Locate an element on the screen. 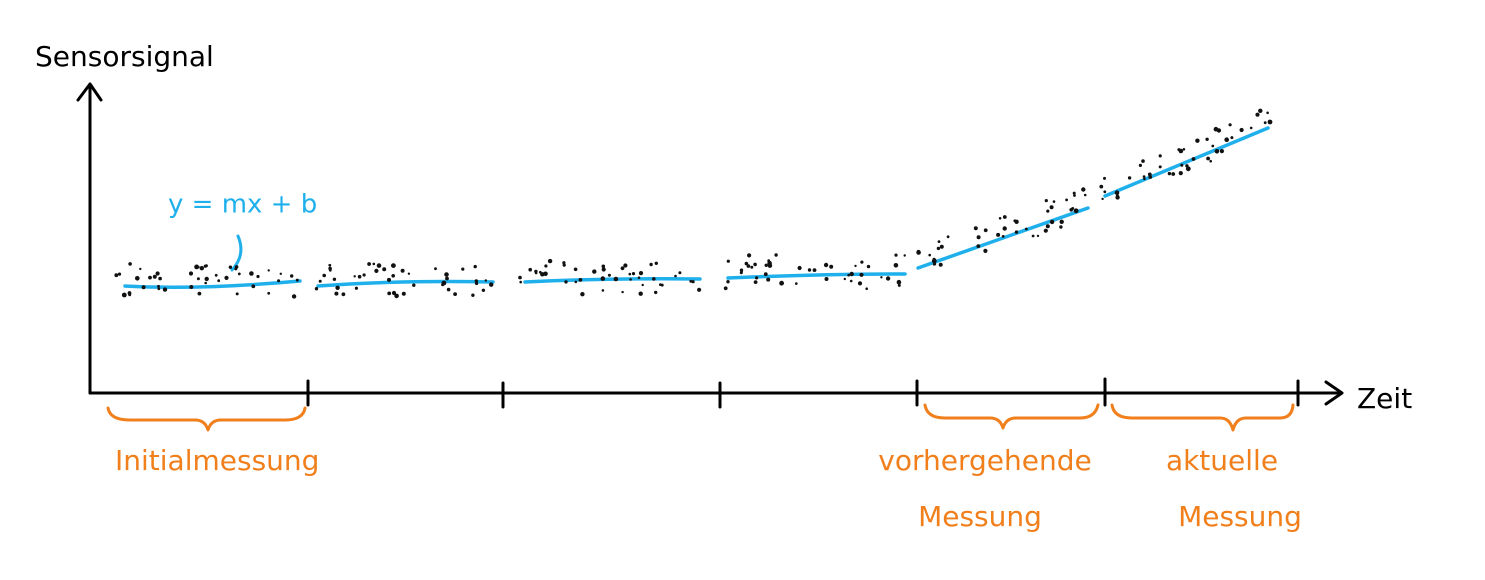 The image size is (1485, 580). segment-label: Initialmessung is located at coordinates (217, 460).